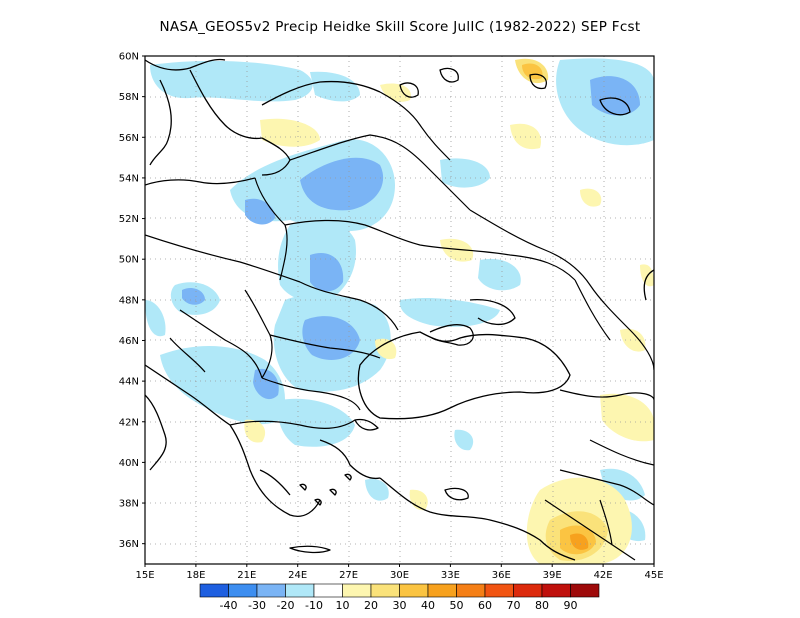 This screenshot has height=618, width=800. I want to click on shade-east-ukraine, so click(499, 274).